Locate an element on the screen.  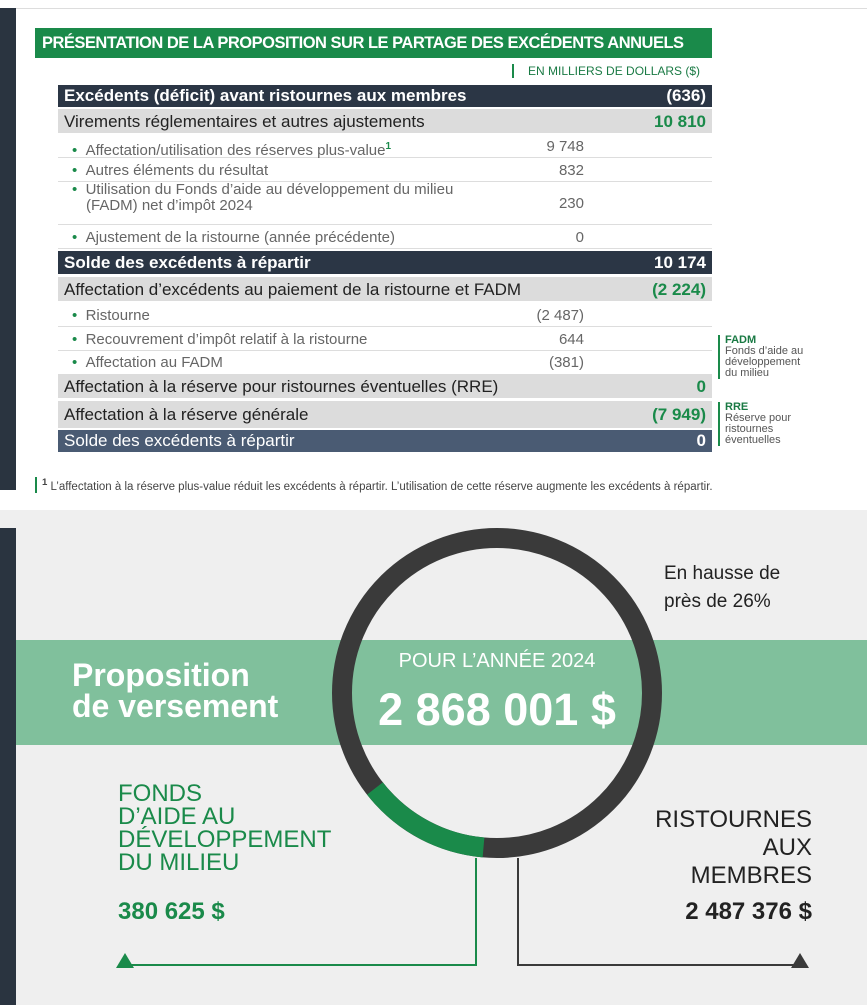
row-value: 9 748 is located at coordinates (565, 146).